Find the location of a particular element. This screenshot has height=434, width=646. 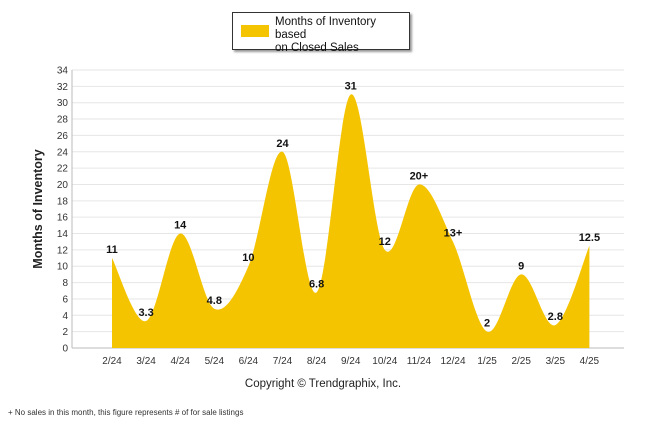

y-tick-label: 6 is located at coordinates (65, 299).